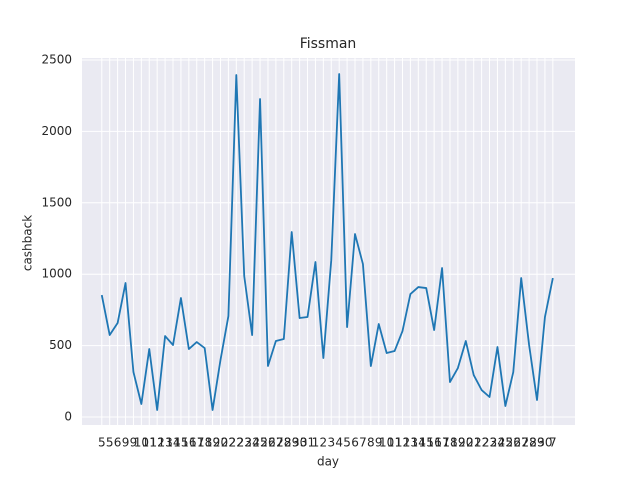 The width and height of the screenshot is (640, 480). Describe the element at coordinates (307, 443) in the screenshot. I see `x-tick-label: 31` at that location.